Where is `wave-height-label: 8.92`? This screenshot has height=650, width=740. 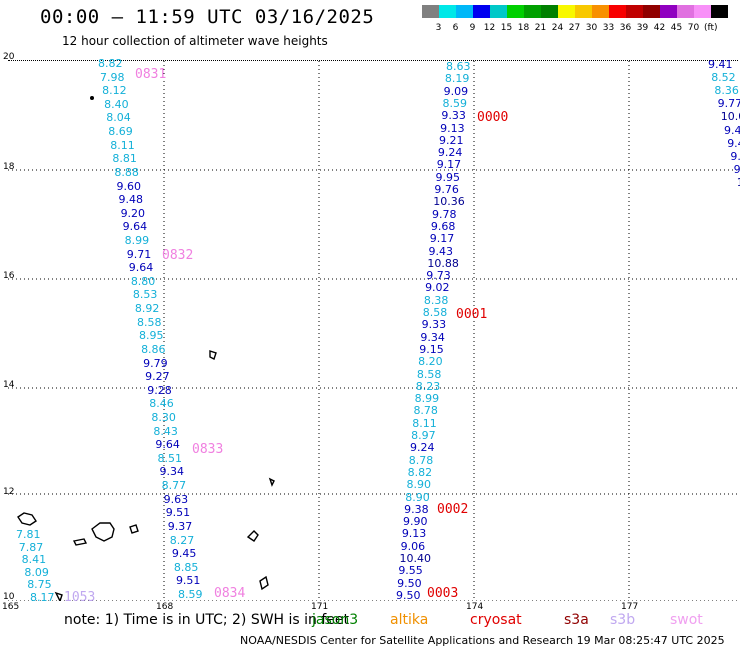
wave-height-label: 8.92 is located at coordinates (147, 309).